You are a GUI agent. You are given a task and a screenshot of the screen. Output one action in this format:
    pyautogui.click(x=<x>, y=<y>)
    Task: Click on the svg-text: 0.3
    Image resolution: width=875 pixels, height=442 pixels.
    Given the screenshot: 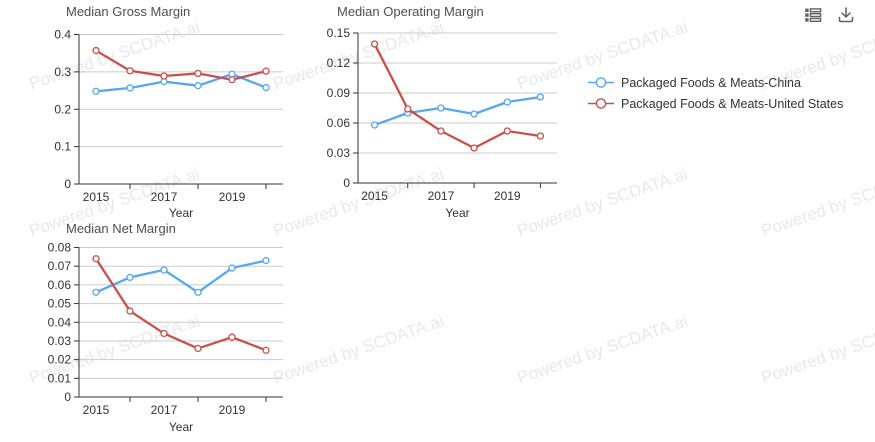 What is the action you would take?
    pyautogui.click(x=62, y=72)
    